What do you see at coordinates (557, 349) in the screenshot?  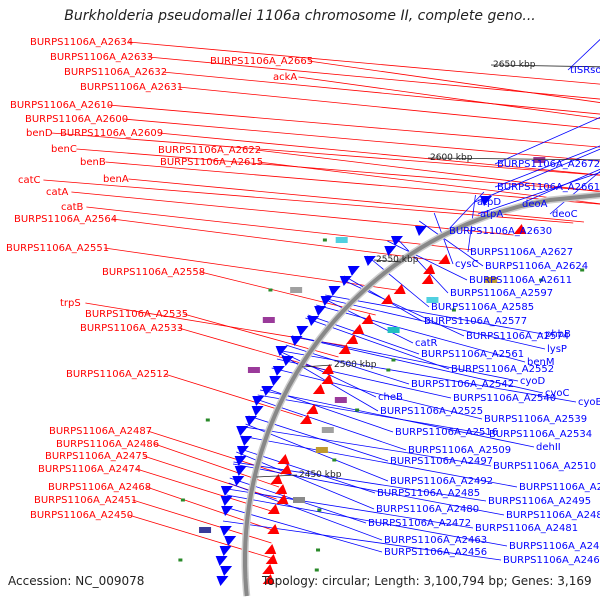 I see `right-gene-label: lysP` at bounding box center [557, 349].